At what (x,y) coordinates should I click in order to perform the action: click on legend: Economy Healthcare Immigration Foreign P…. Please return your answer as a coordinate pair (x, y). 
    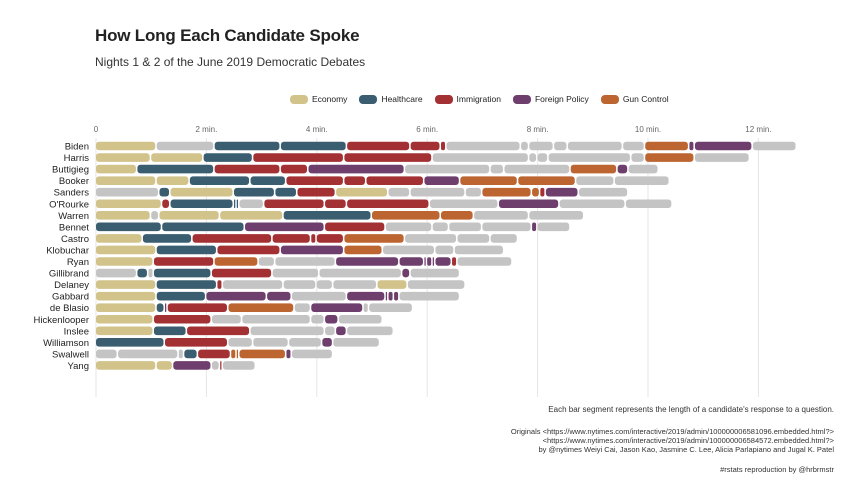
    Looking at the image, I should click on (485, 99).